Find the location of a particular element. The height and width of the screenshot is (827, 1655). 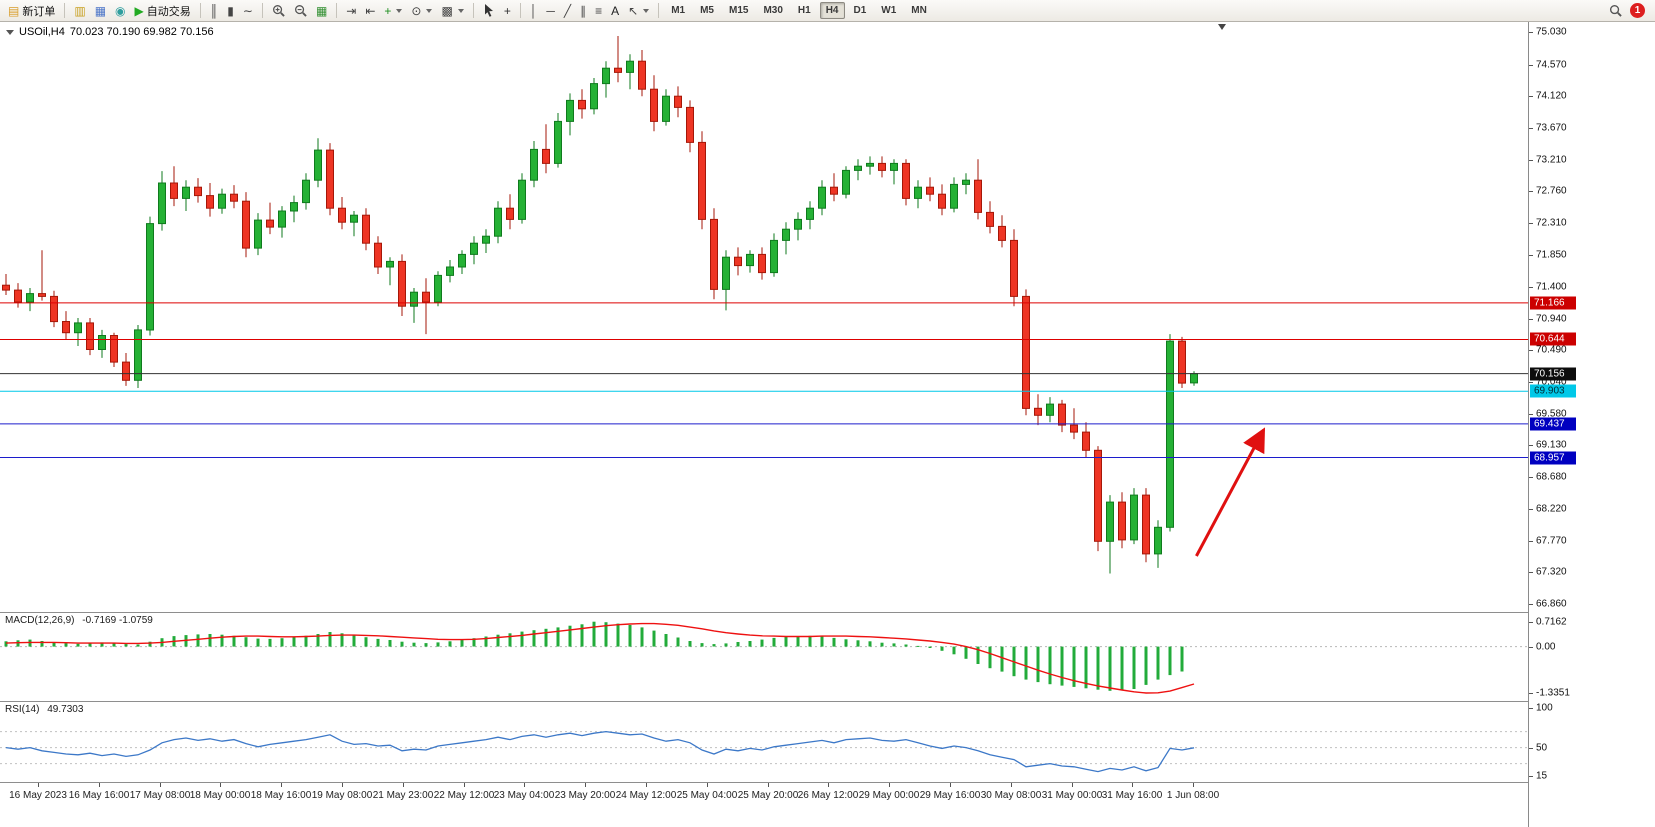

time-axis-label: 23 May 04:00 is located at coordinates (524, 795).